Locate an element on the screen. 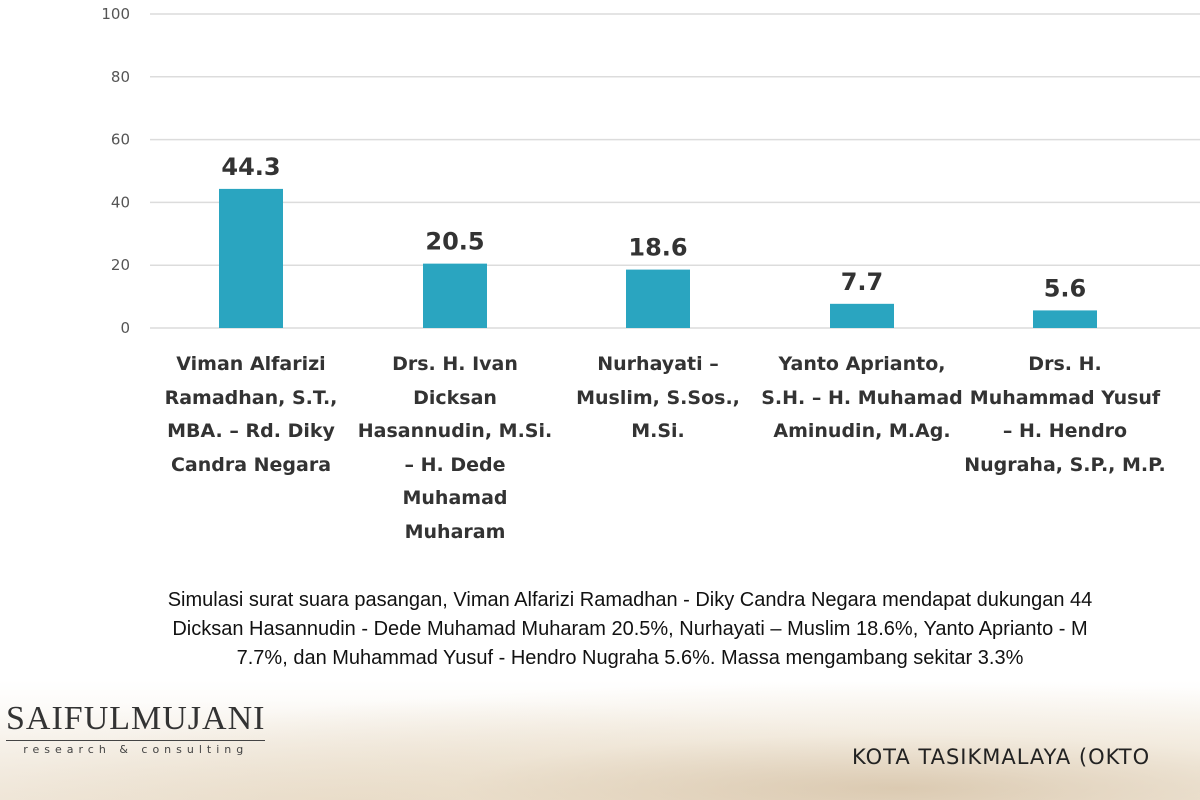 This screenshot has width=1200, height=800. data-label: 44.3 is located at coordinates (250, 167).